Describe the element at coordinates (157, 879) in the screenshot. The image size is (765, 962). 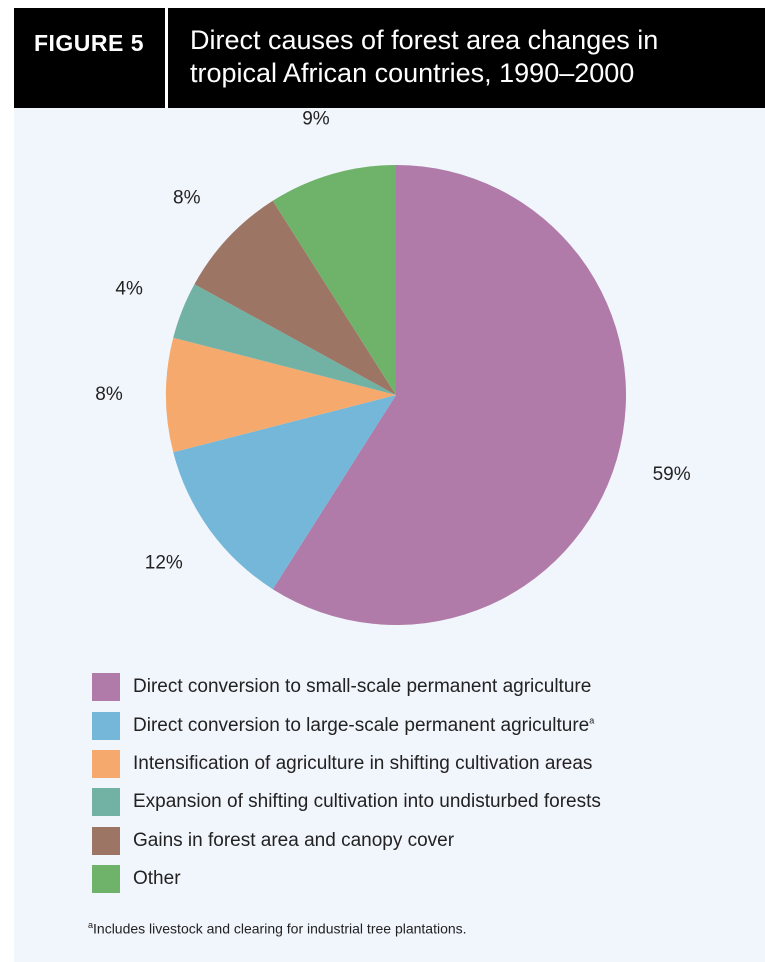
I see `legend-label-6: Other` at that location.